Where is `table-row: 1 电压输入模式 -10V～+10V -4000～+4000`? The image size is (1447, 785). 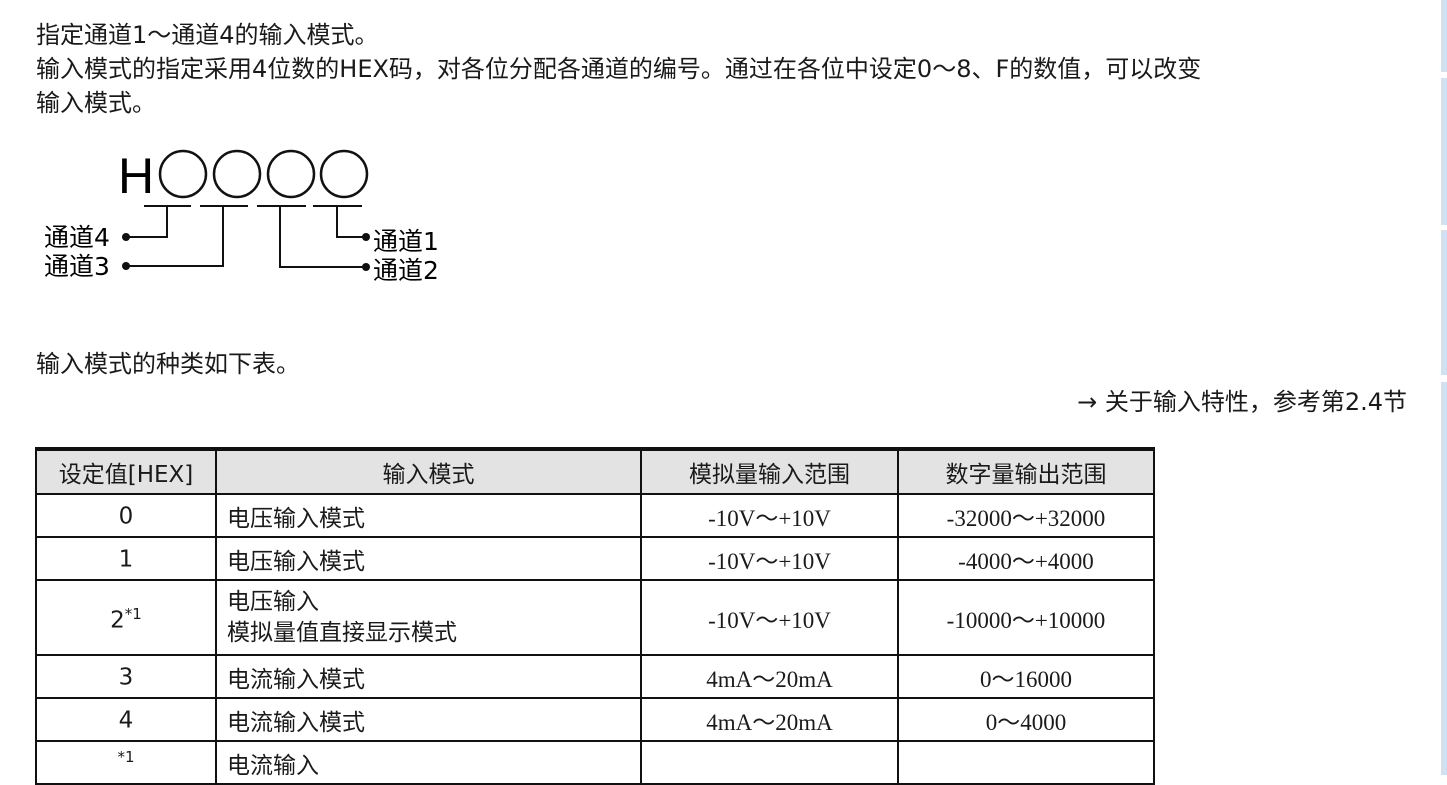
table-row: 1 电压输入模式 -10V～+10V -4000～+4000 is located at coordinates (595, 558).